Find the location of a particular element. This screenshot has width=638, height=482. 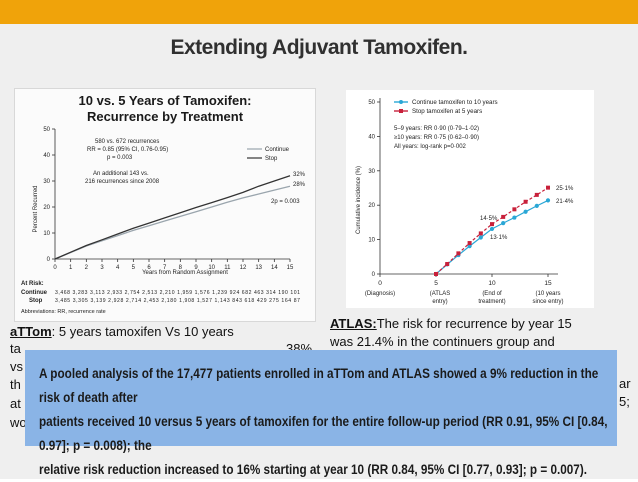

right-y-tick-label: 0 is located at coordinates (374, 275).